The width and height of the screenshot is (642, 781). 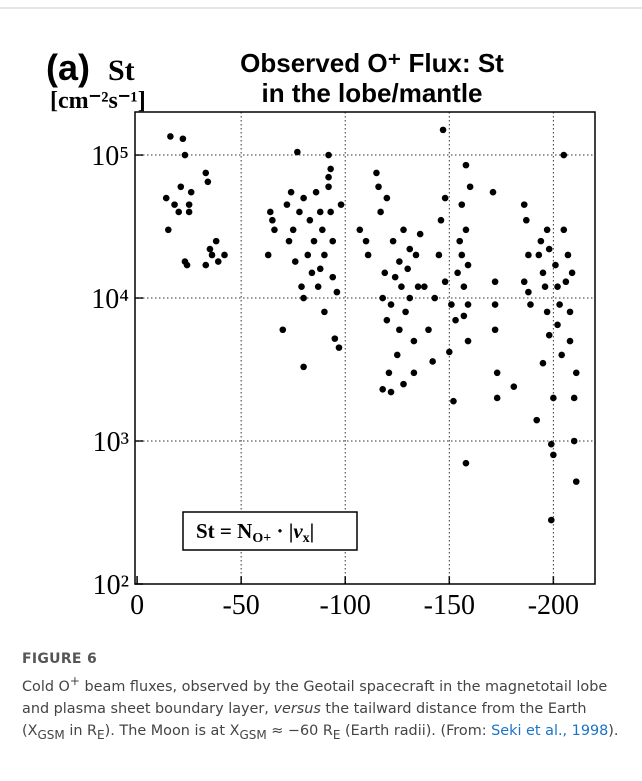 I want to click on formula-box, so click(x=270, y=531).